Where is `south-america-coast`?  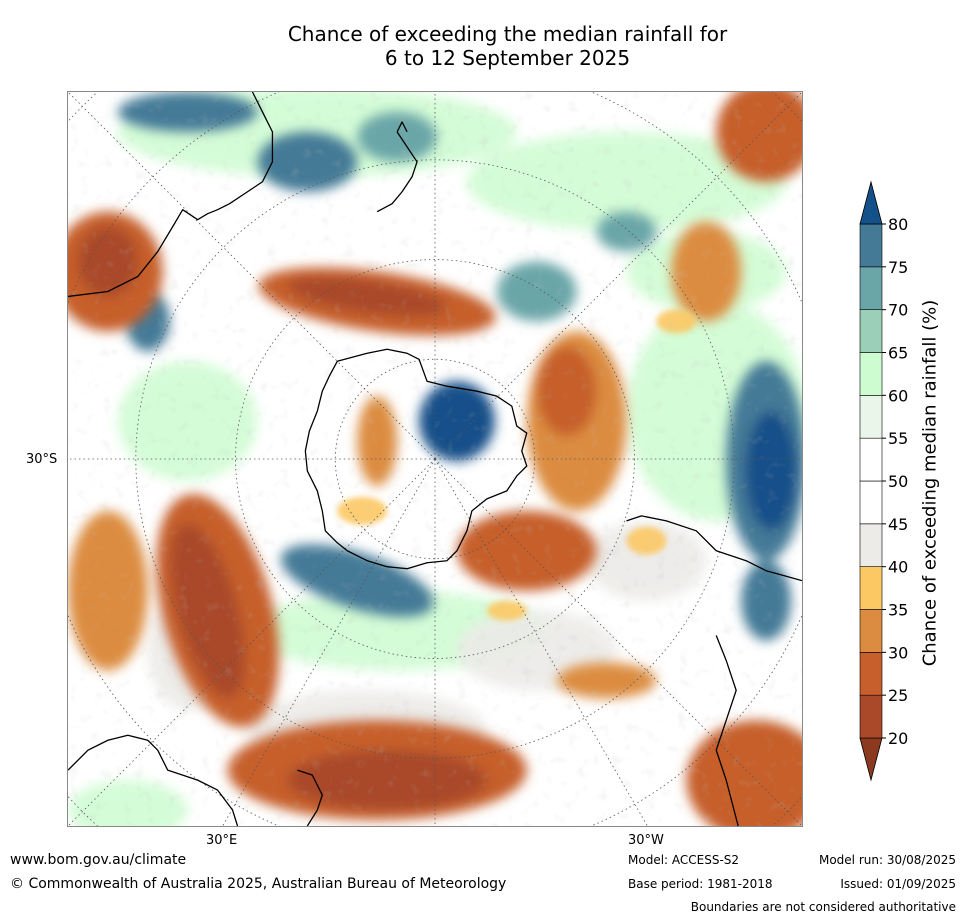 south-america-coast is located at coordinates (714, 670).